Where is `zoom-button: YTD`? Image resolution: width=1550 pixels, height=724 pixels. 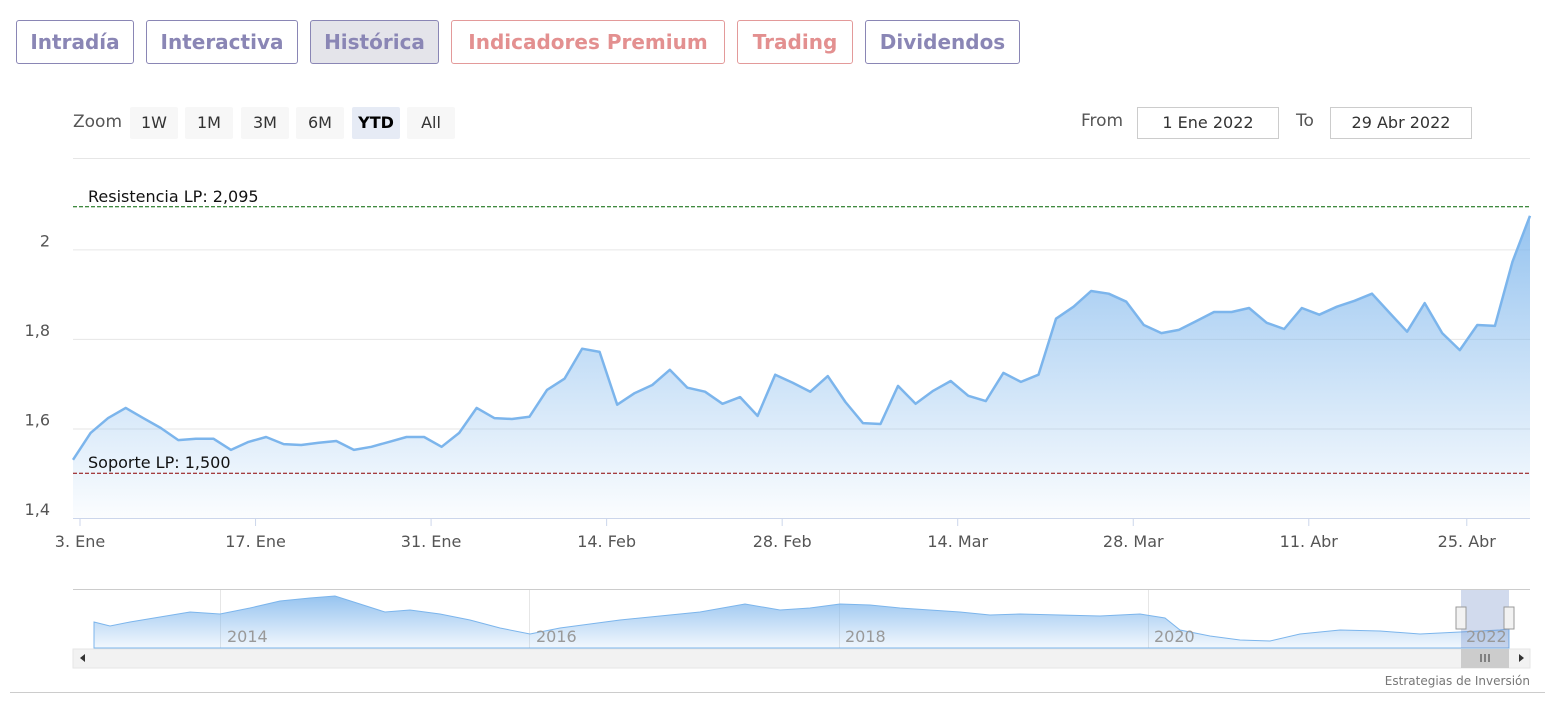
zoom-button: YTD is located at coordinates (376, 123).